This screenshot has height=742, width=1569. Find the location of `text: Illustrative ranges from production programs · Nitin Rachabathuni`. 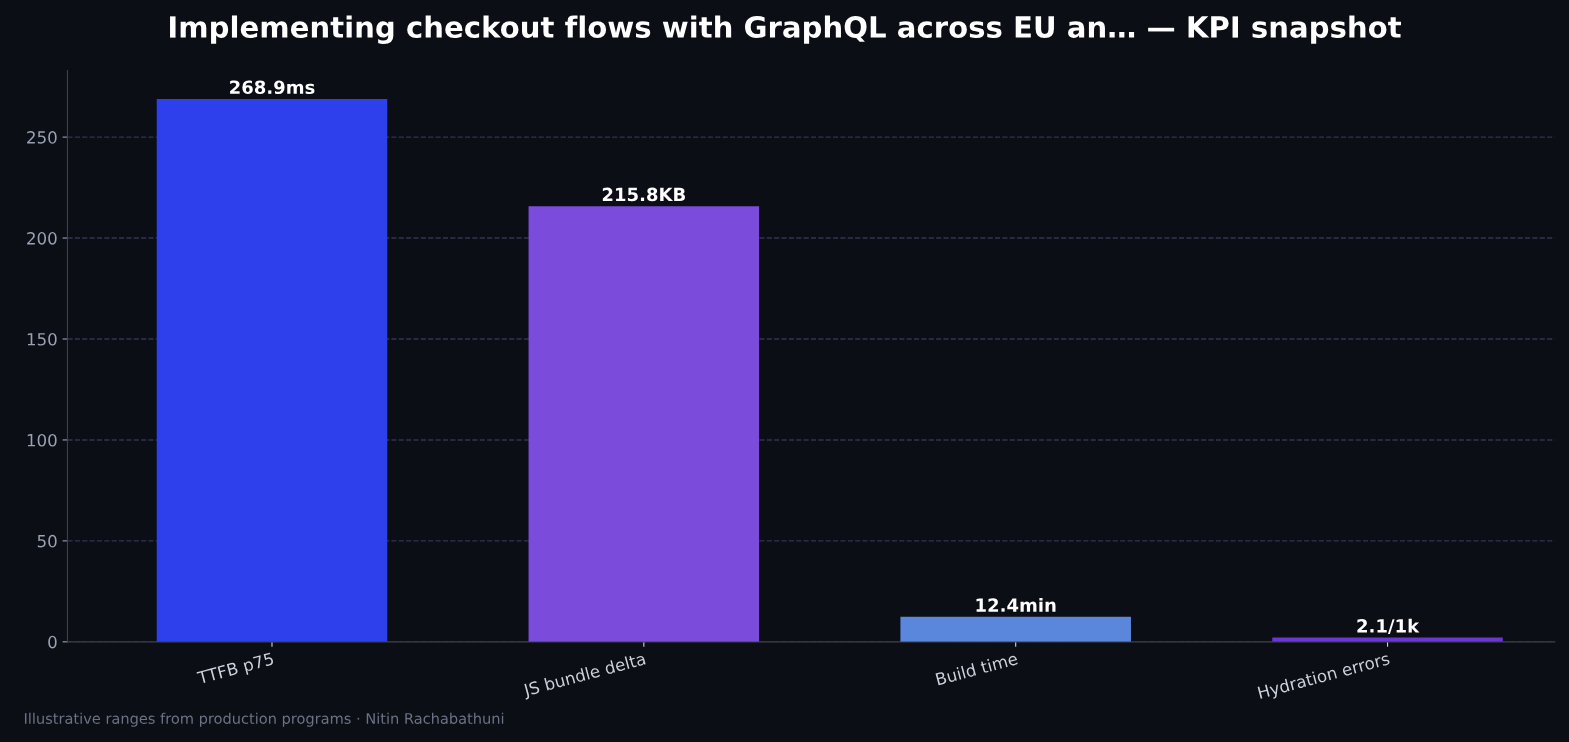

text: Illustrative ranges from production programs · Nitin Rachabathuni is located at coordinates (264, 719).